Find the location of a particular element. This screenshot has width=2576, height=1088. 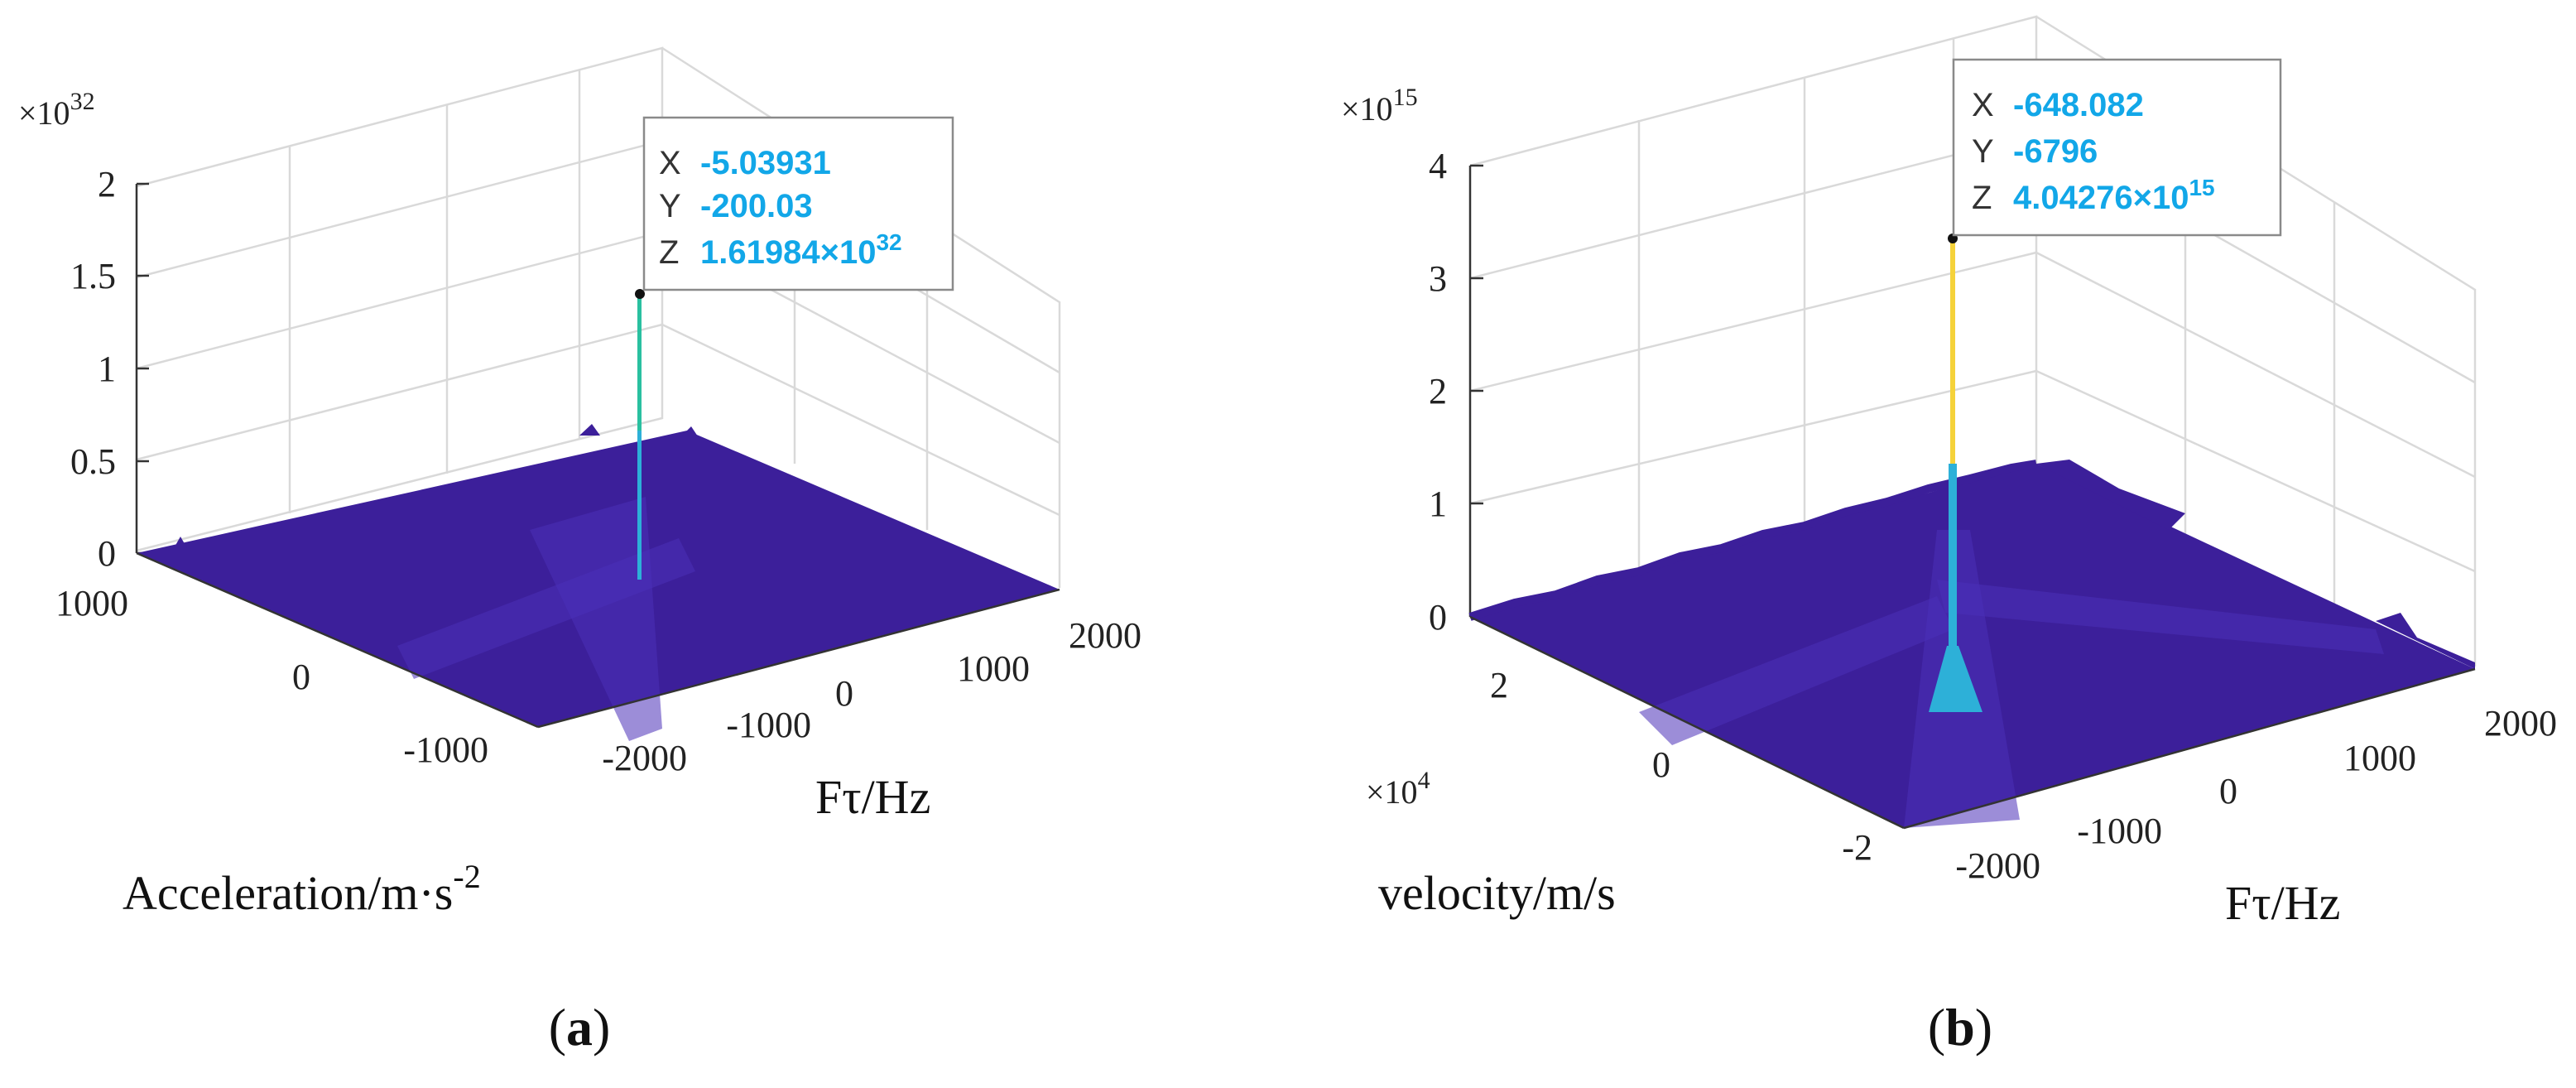

datatip-y-value: -6796 is located at coordinates (2055, 151).